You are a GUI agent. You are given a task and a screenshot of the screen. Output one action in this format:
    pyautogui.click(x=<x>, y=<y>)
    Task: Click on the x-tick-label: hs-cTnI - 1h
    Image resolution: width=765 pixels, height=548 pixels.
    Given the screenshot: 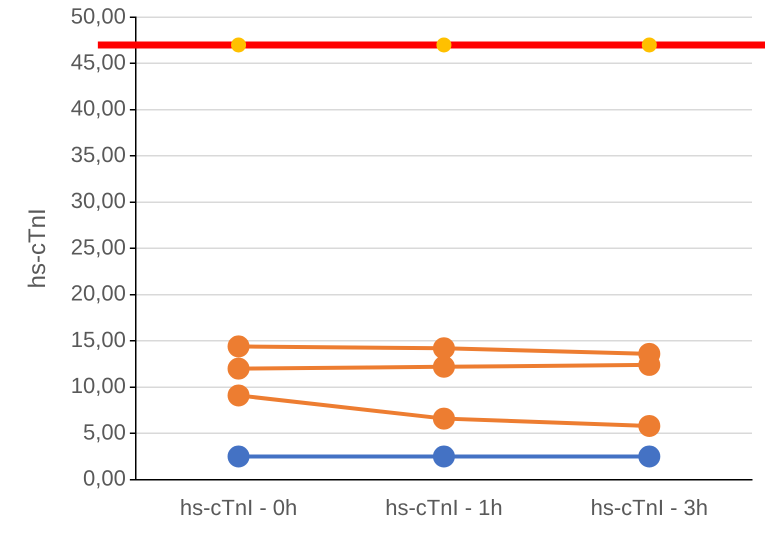 What is the action you would take?
    pyautogui.click(x=444, y=507)
    